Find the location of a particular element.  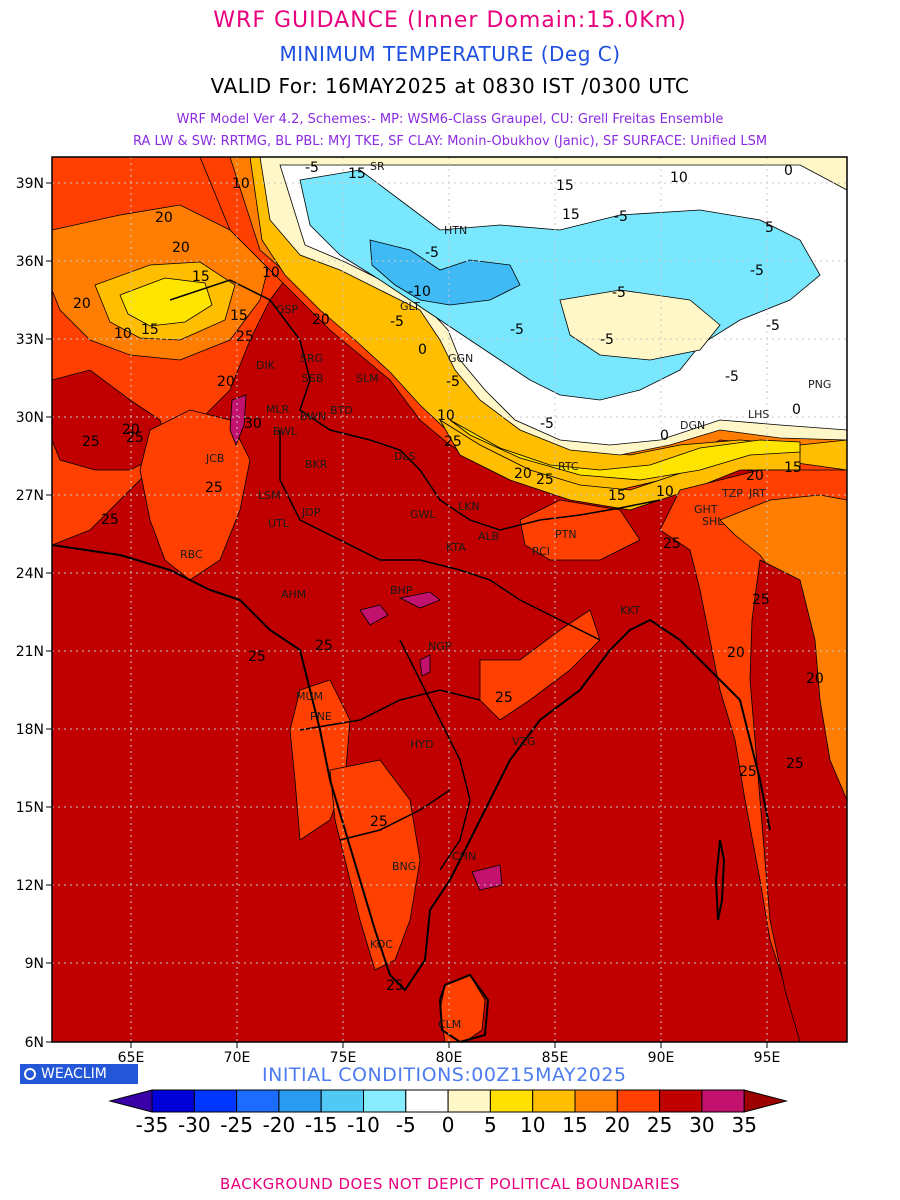

lat-tick-label: 18N is located at coordinates (30, 730).